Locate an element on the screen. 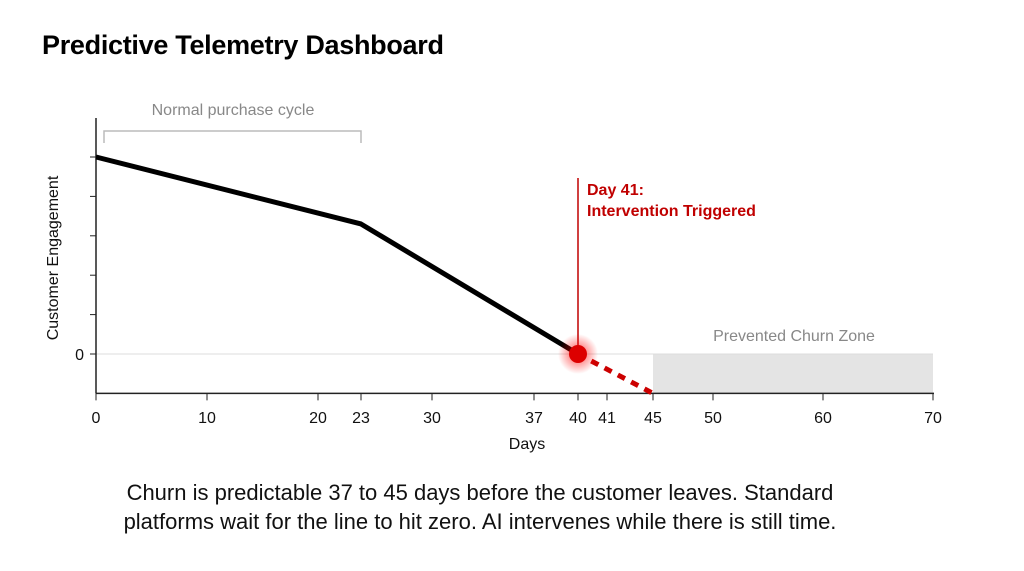  y-tick-label: 0 is located at coordinates (79, 355).